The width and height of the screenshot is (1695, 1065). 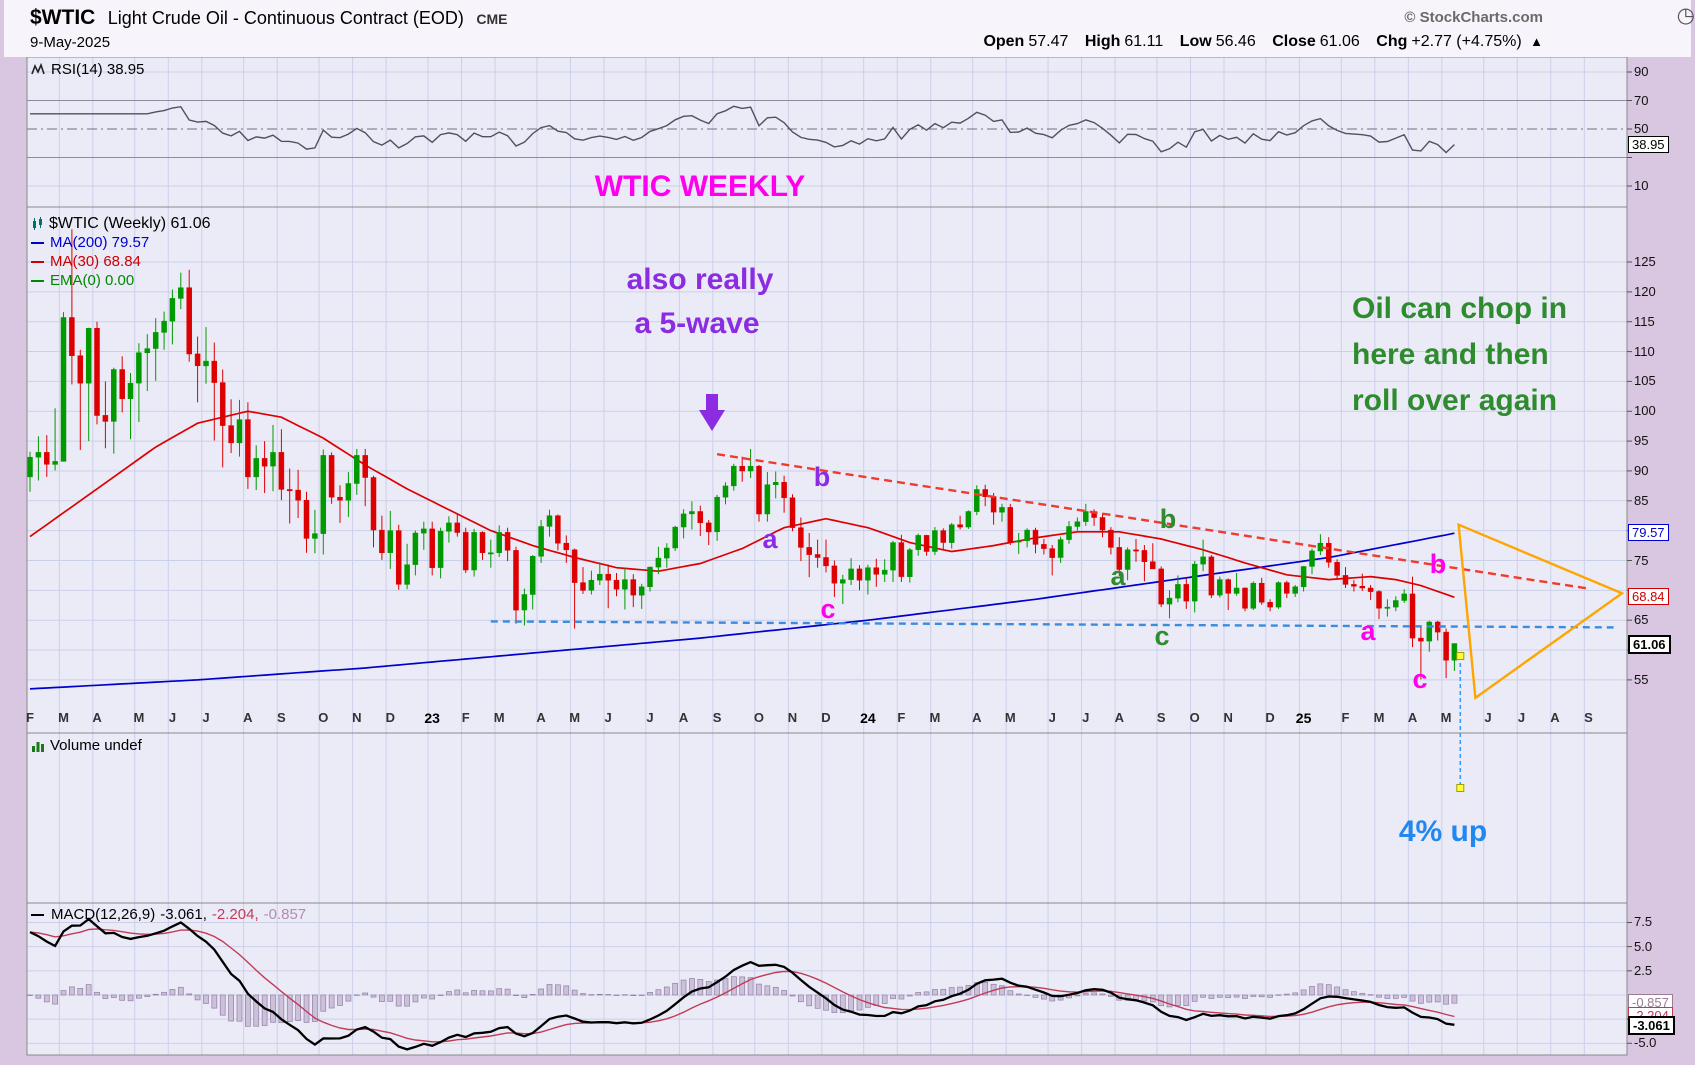 I want to click on price-axis-label: 115, so click(x=1644, y=321).